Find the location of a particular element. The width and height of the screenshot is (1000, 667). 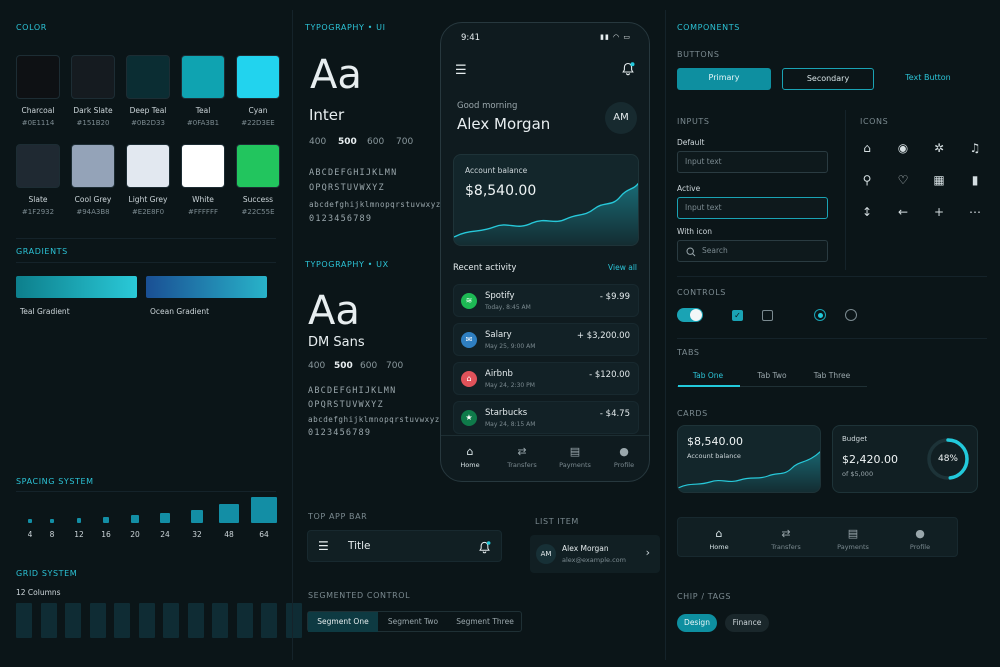

airbnb-icon: ⌂ is located at coordinates (469, 379).